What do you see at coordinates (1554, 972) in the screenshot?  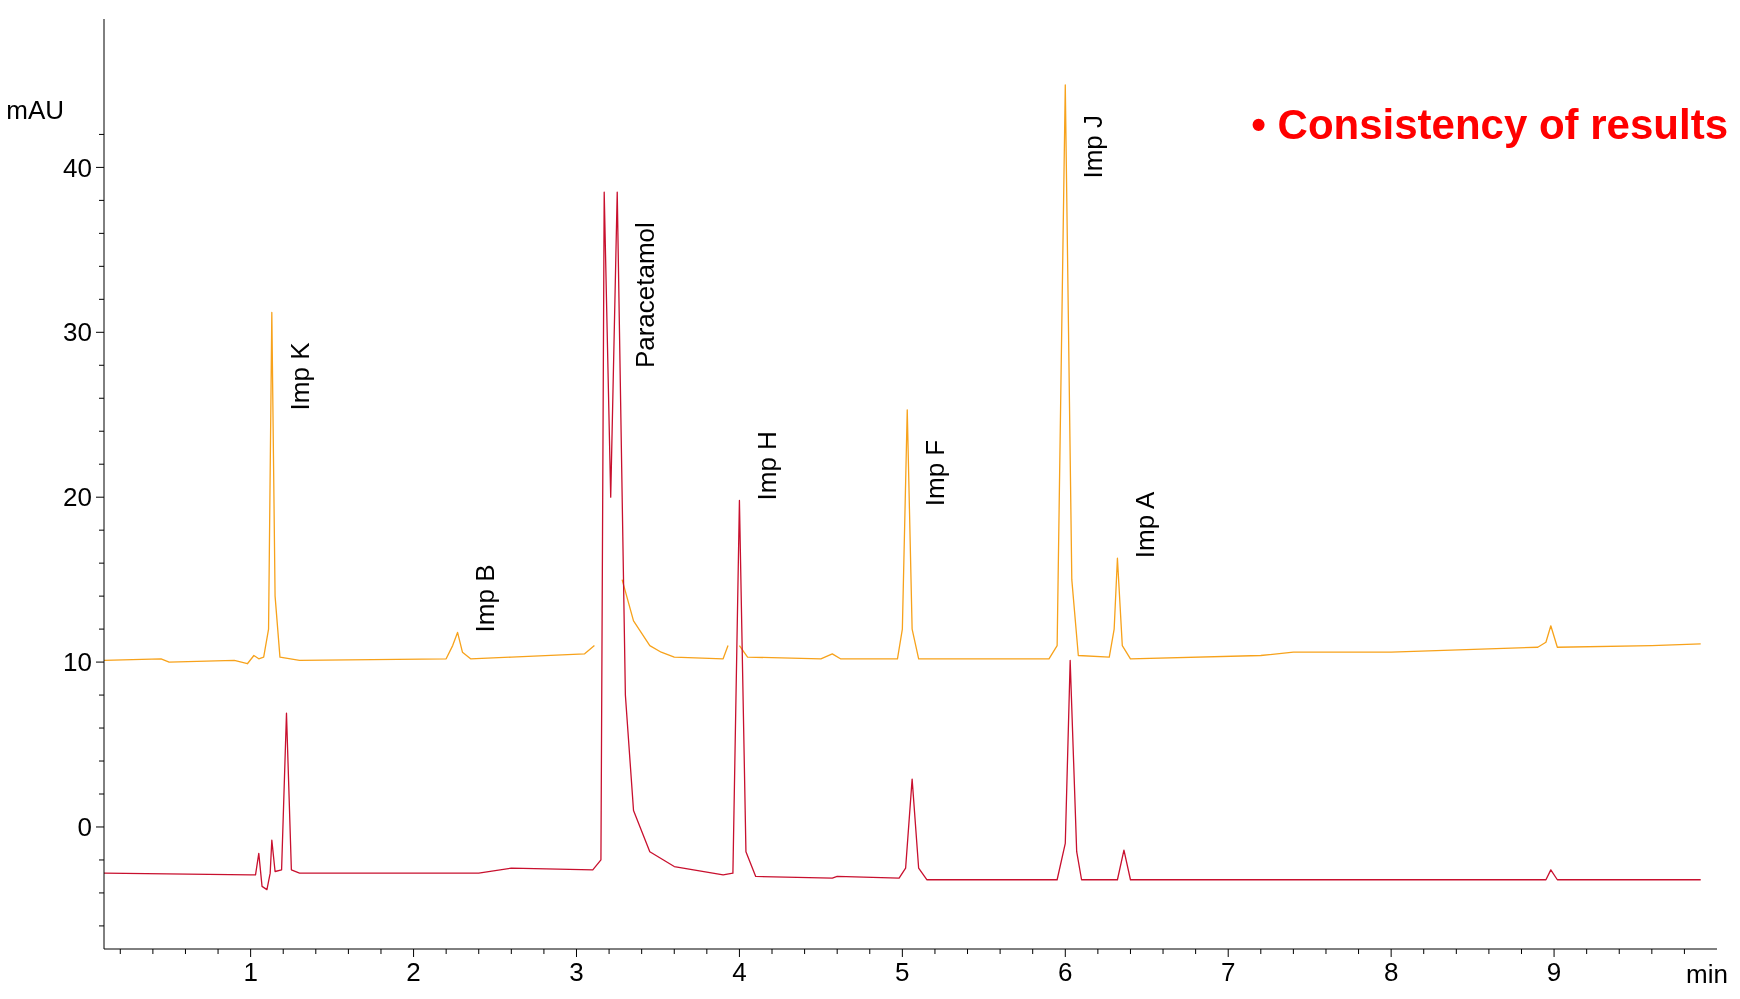 I see `x-tick-label: 9` at bounding box center [1554, 972].